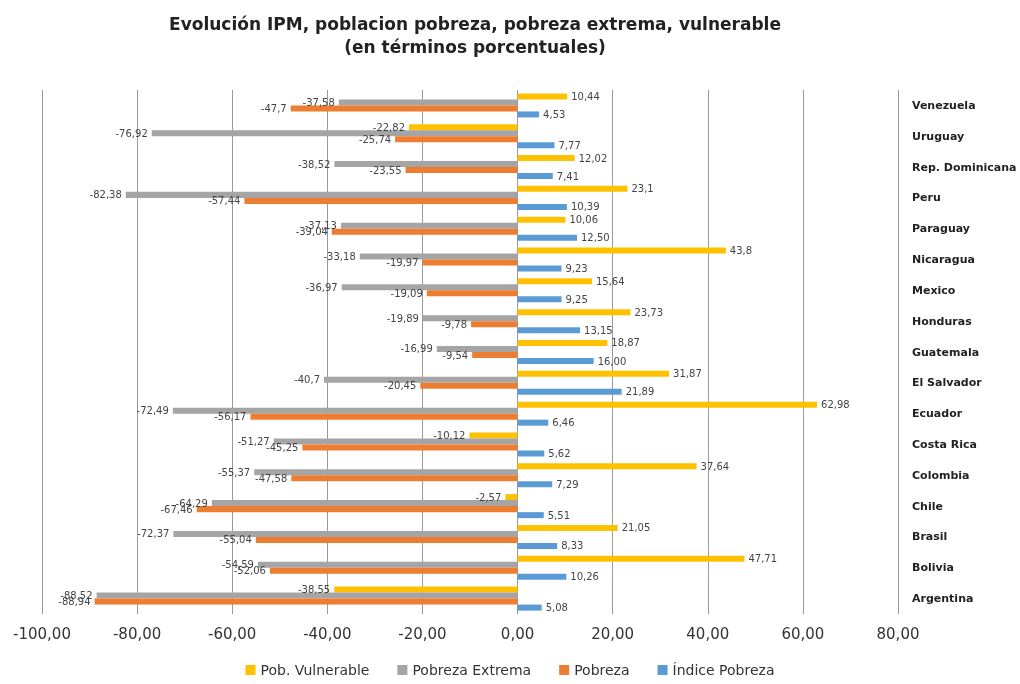 The image size is (1020, 684). What do you see at coordinates (941, 475) in the screenshot?
I see `y-tick-label: Colombia` at bounding box center [941, 475].